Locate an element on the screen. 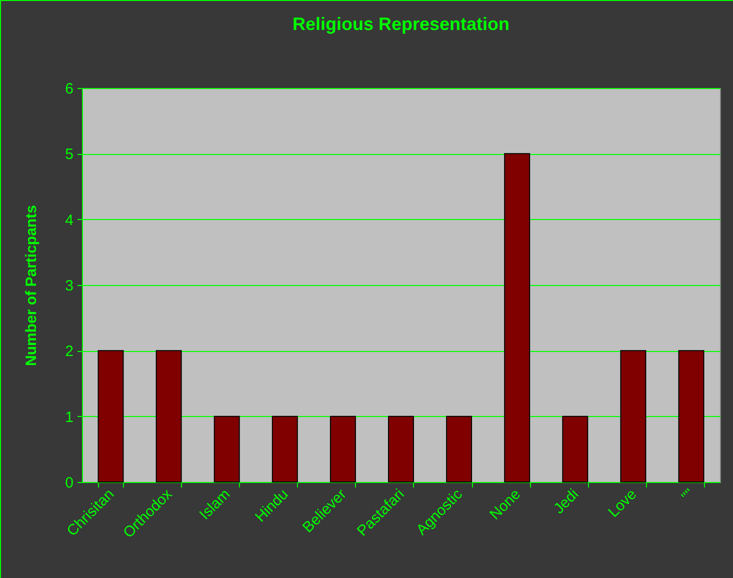  x-tick-label: Jedi is located at coordinates (566, 502).